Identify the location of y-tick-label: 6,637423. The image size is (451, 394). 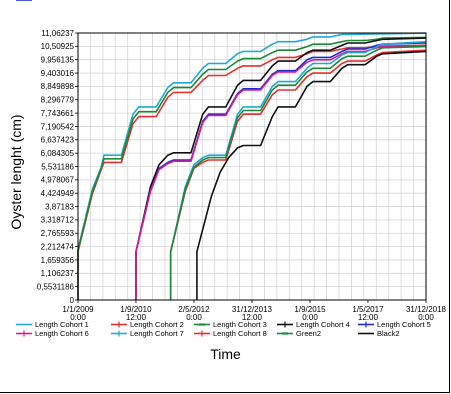
(58, 140).